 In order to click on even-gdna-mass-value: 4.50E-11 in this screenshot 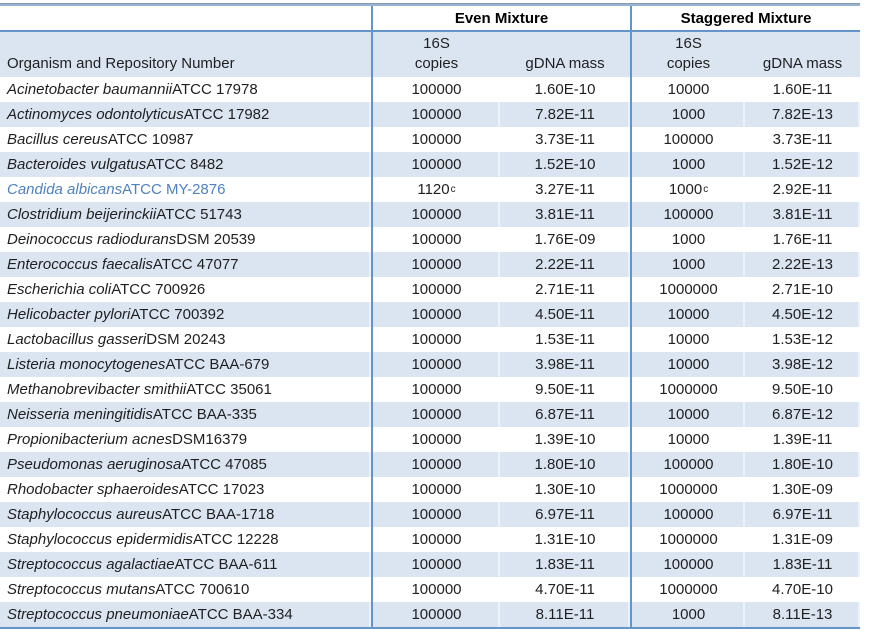, I will do `click(565, 314)`.